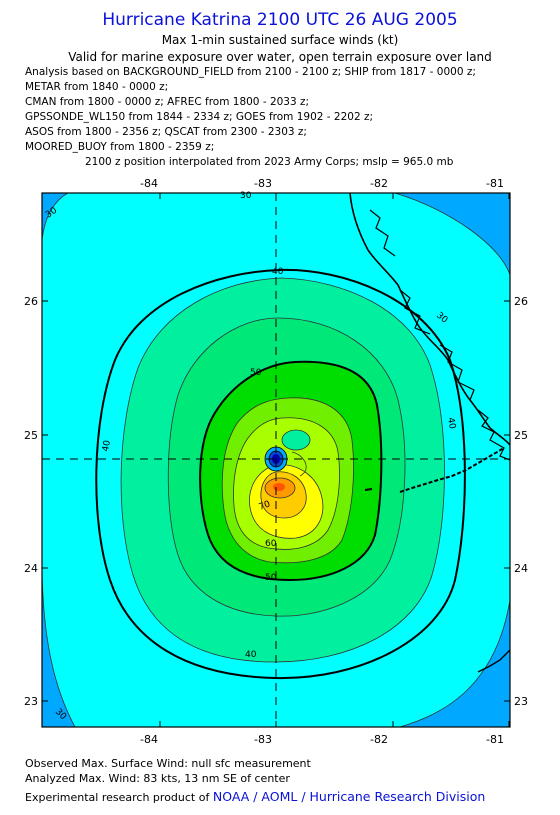 The height and width of the screenshot is (815, 560). Describe the element at coordinates (271, 544) in the screenshot. I see `contour-label: 60` at that location.